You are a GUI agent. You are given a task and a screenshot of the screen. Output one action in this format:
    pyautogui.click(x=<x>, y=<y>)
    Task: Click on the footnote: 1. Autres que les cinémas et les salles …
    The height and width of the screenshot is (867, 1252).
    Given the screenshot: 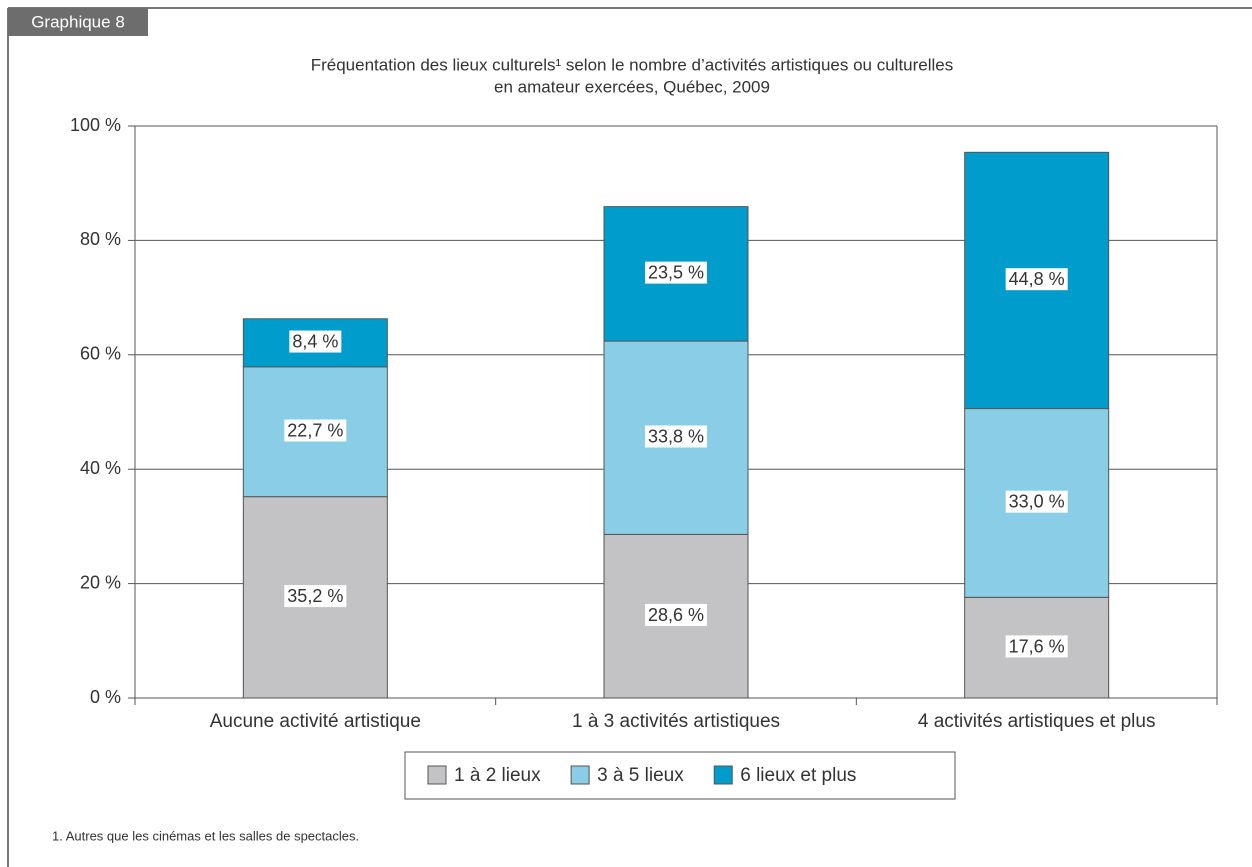 What is the action you would take?
    pyautogui.click(x=205, y=835)
    